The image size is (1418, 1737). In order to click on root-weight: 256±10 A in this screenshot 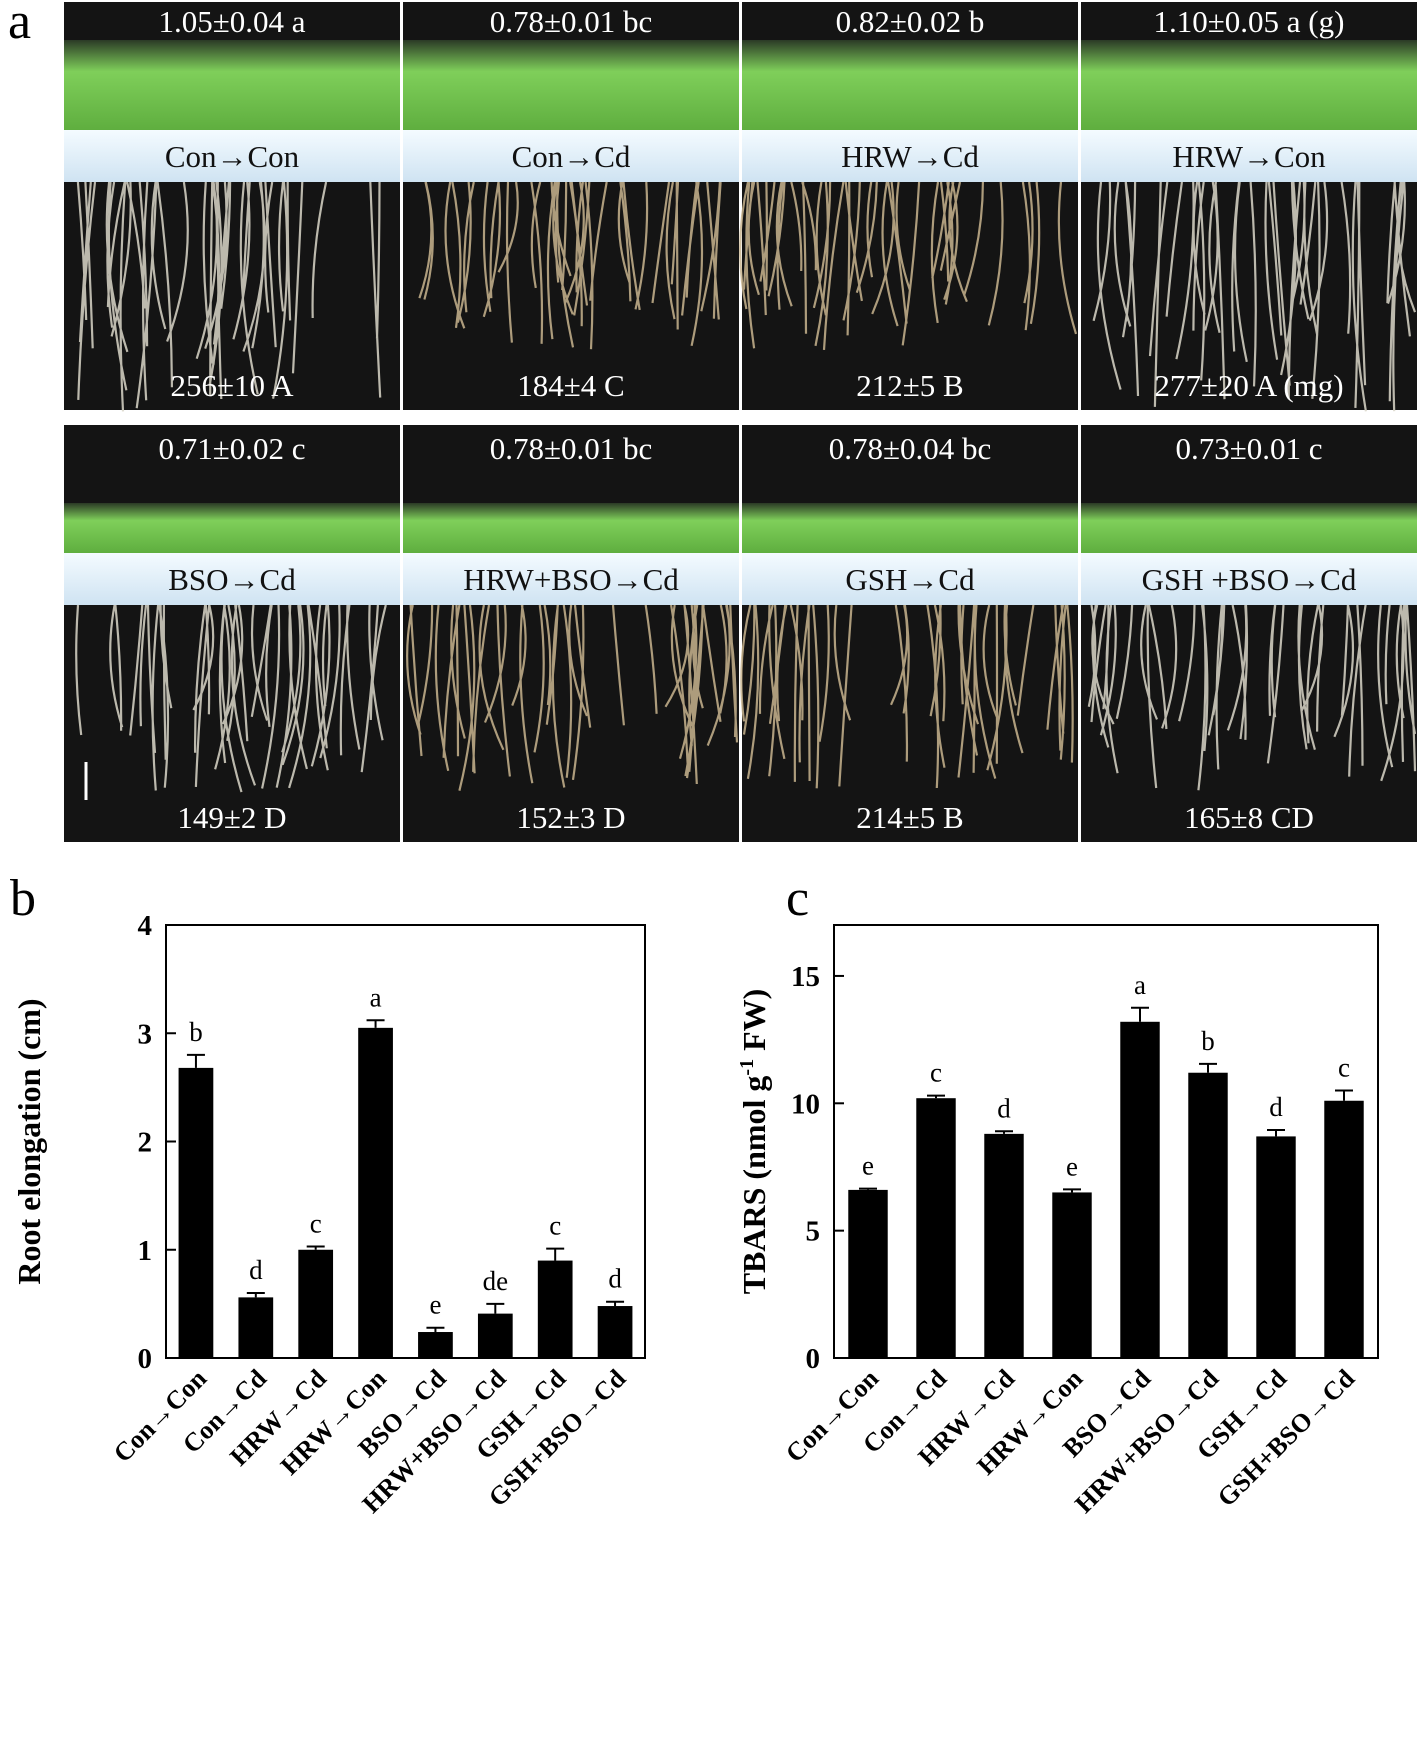, I will do `click(233, 385)`.